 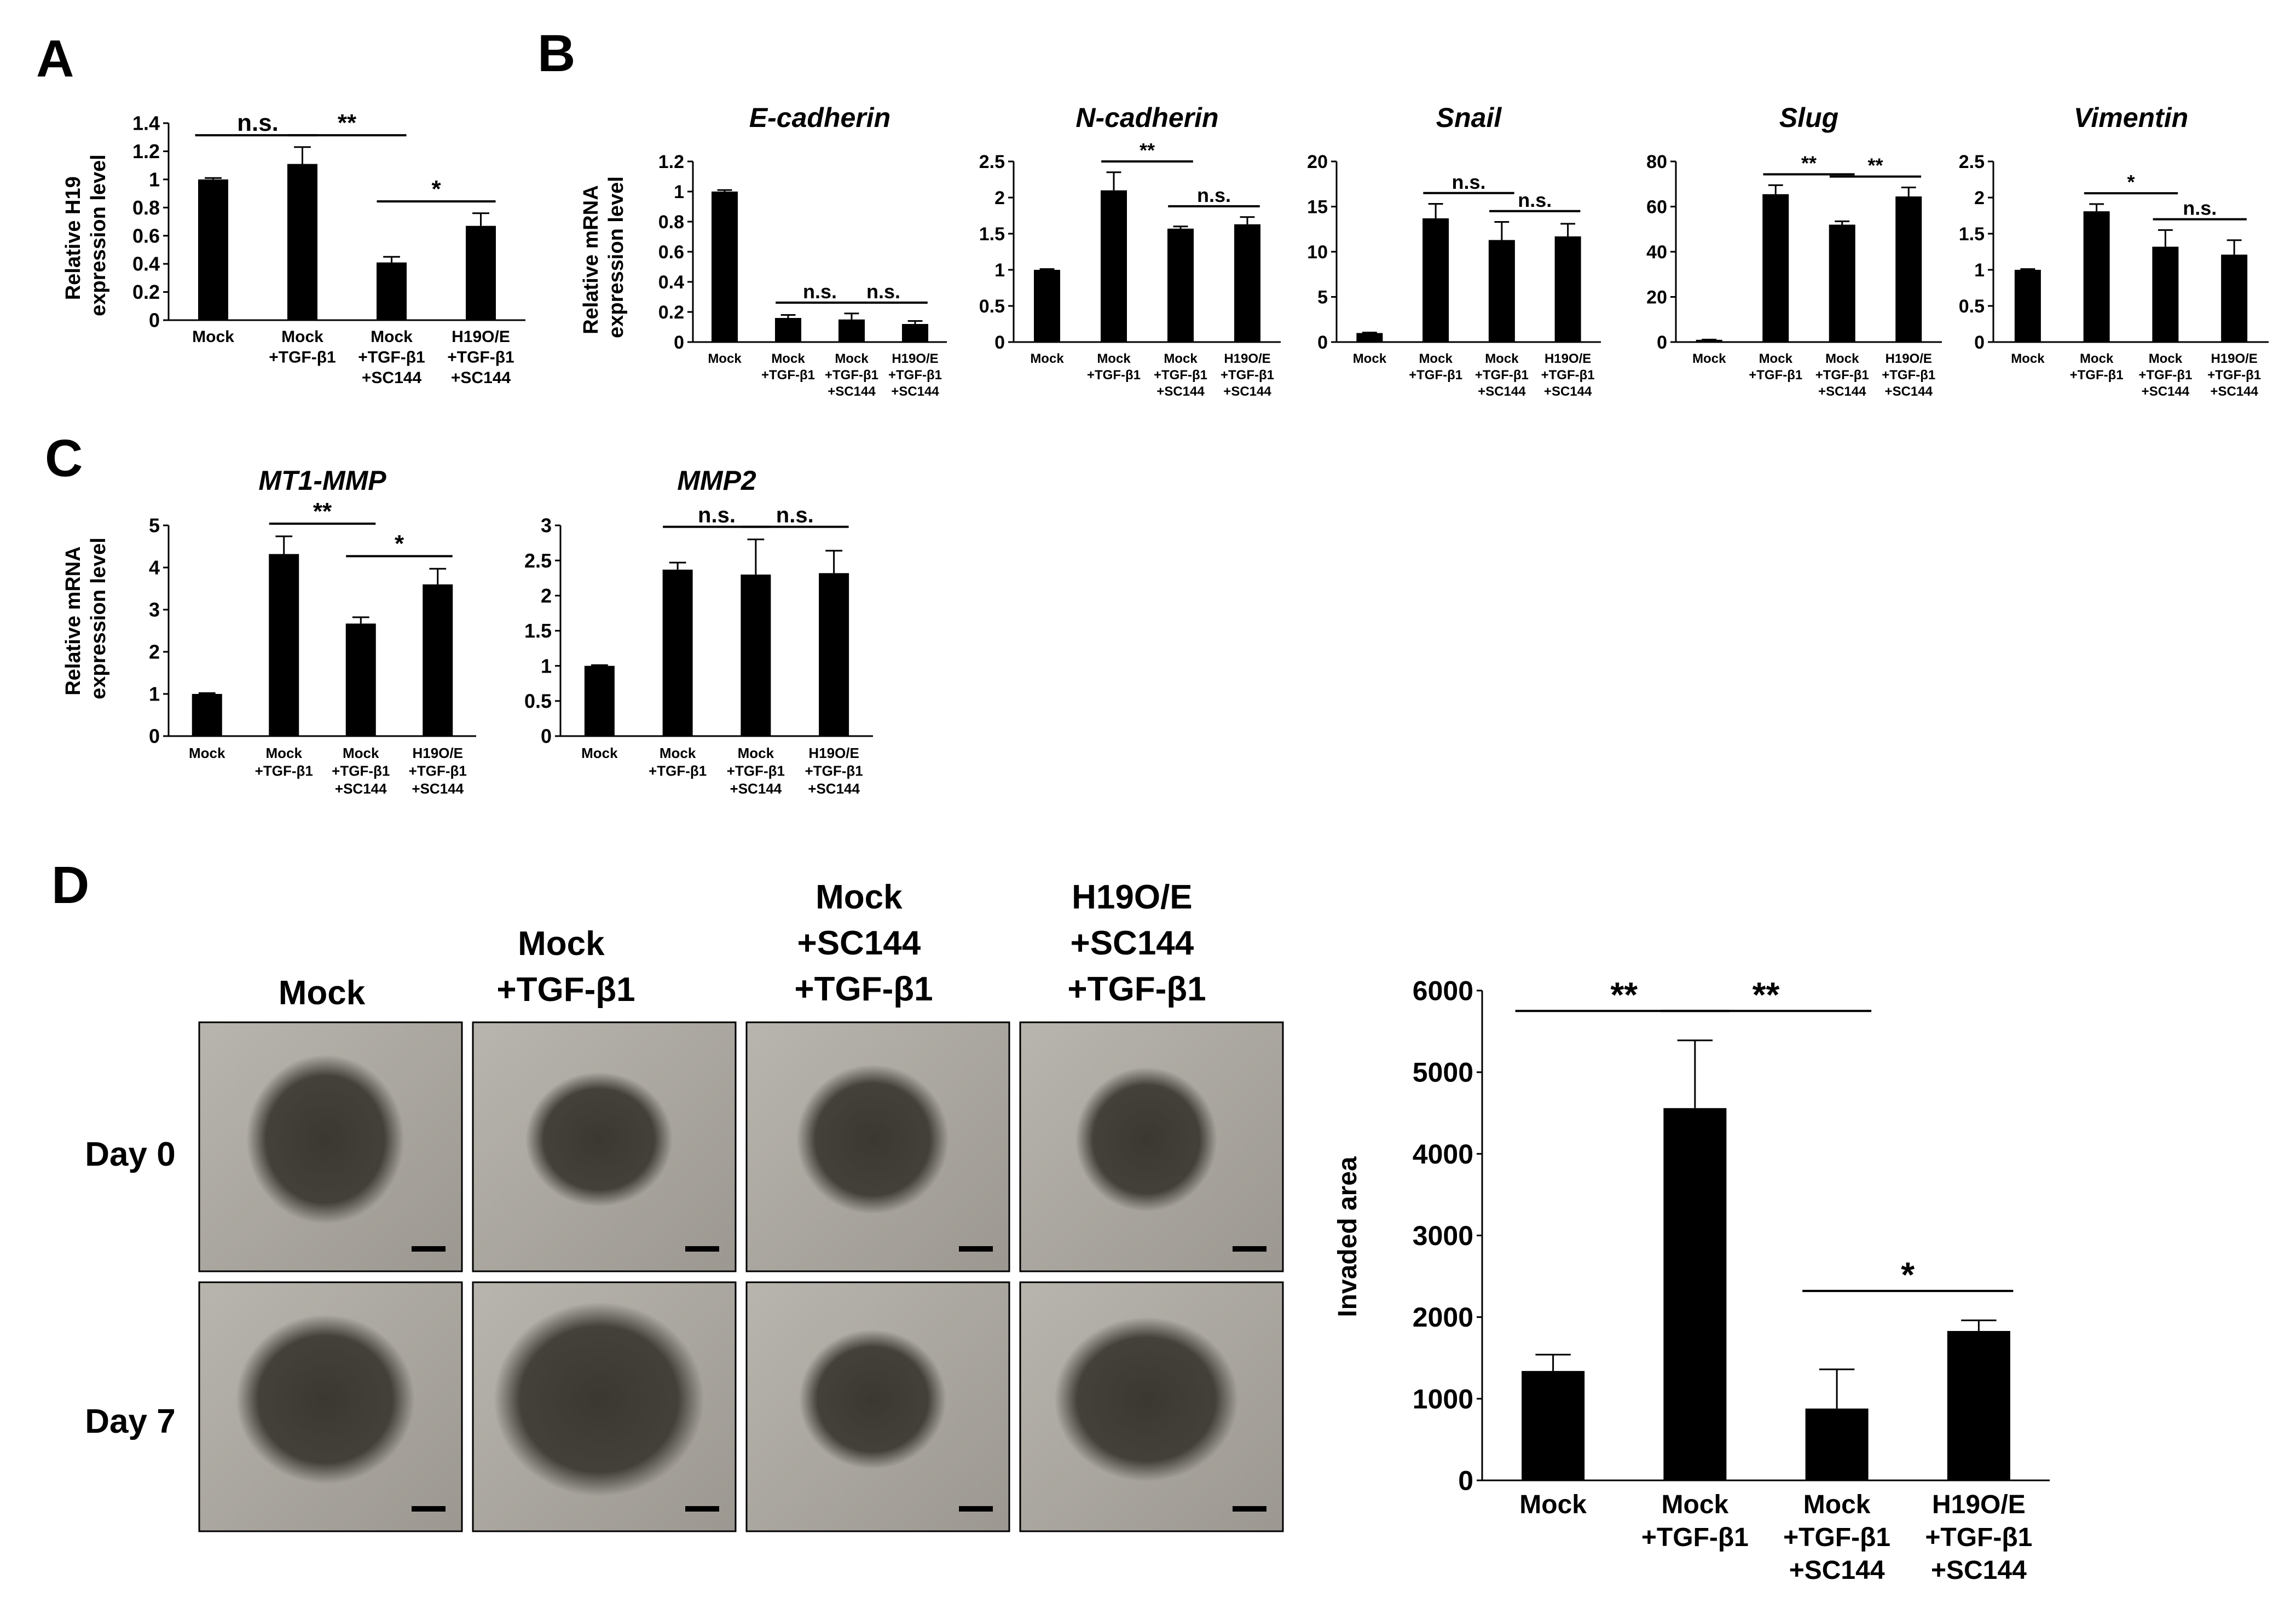 What do you see at coordinates (130, 1421) in the screenshot?
I see `photo-row-label-day7: Day 7` at bounding box center [130, 1421].